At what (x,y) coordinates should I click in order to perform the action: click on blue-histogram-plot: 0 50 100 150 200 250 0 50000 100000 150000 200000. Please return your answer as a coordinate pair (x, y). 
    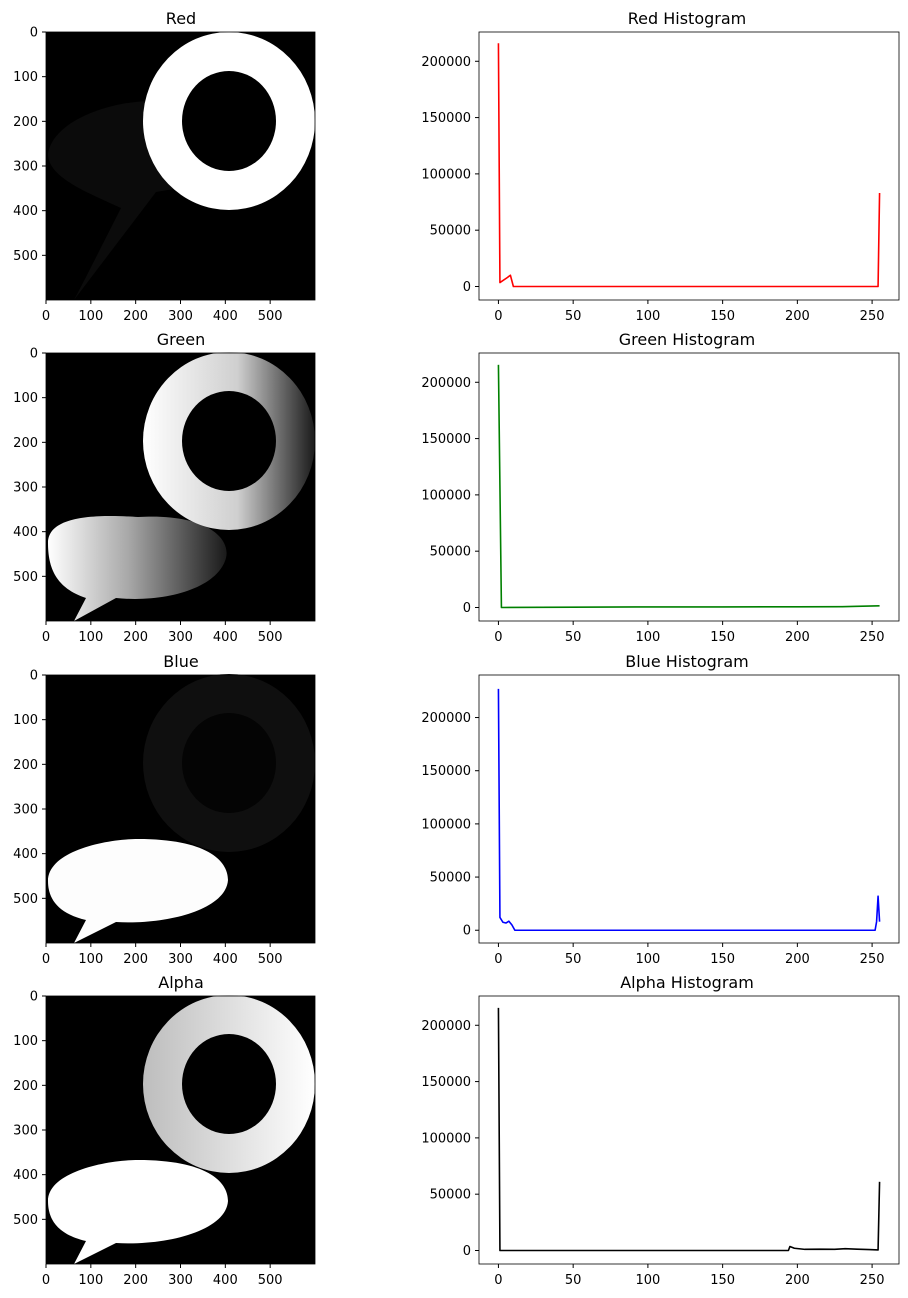
    Looking at the image, I should click on (660, 820).